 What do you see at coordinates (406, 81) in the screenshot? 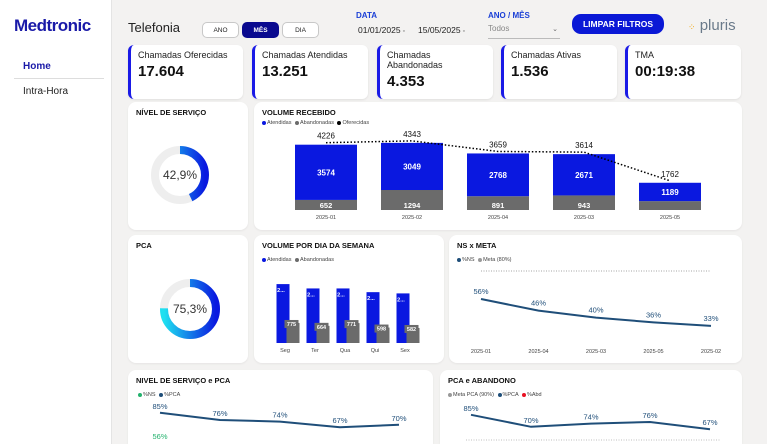
I see `kpi-value: 4.353` at bounding box center [406, 81].